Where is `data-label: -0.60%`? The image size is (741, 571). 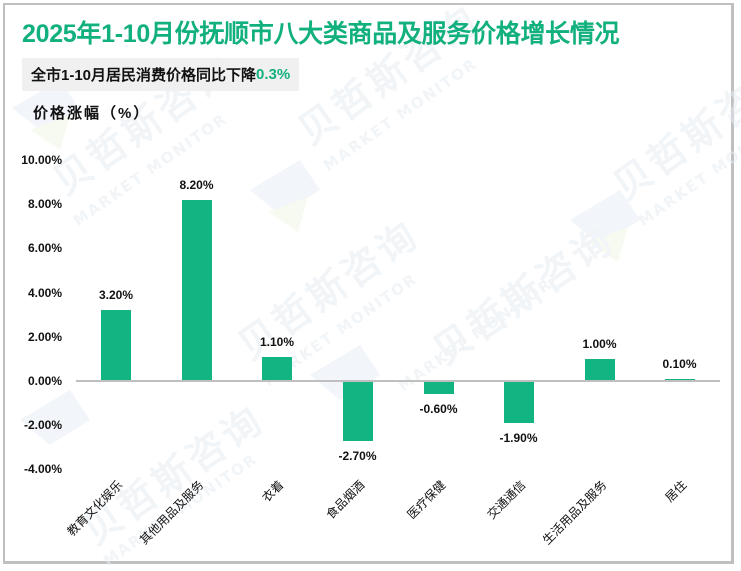
data-label: -0.60% is located at coordinates (438, 409).